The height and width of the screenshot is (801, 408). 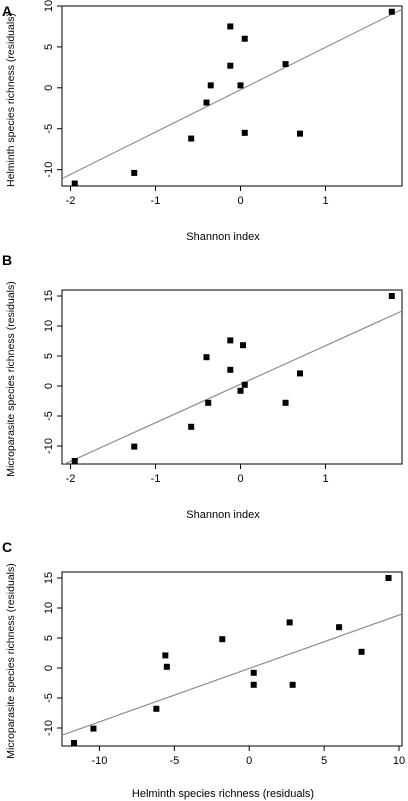 I want to click on x-tick-label-c: 10, so click(x=399, y=761).